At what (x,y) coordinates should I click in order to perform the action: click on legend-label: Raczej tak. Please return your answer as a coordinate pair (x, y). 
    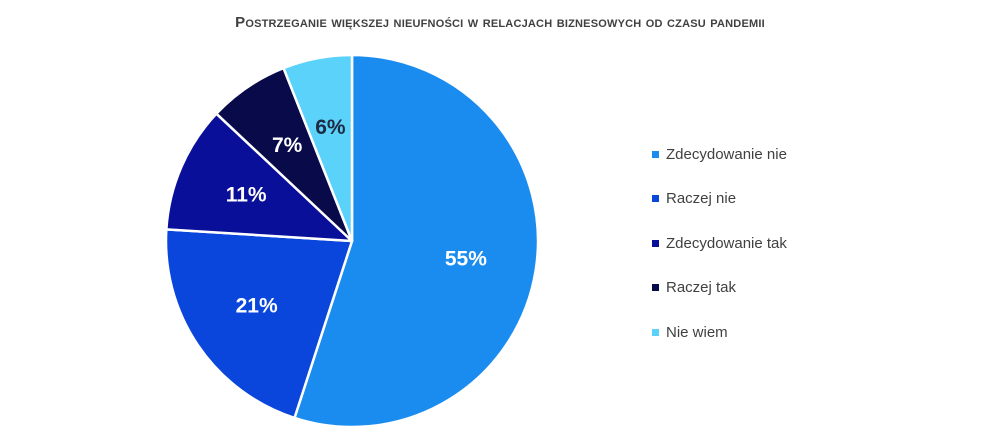
    Looking at the image, I should click on (701, 288).